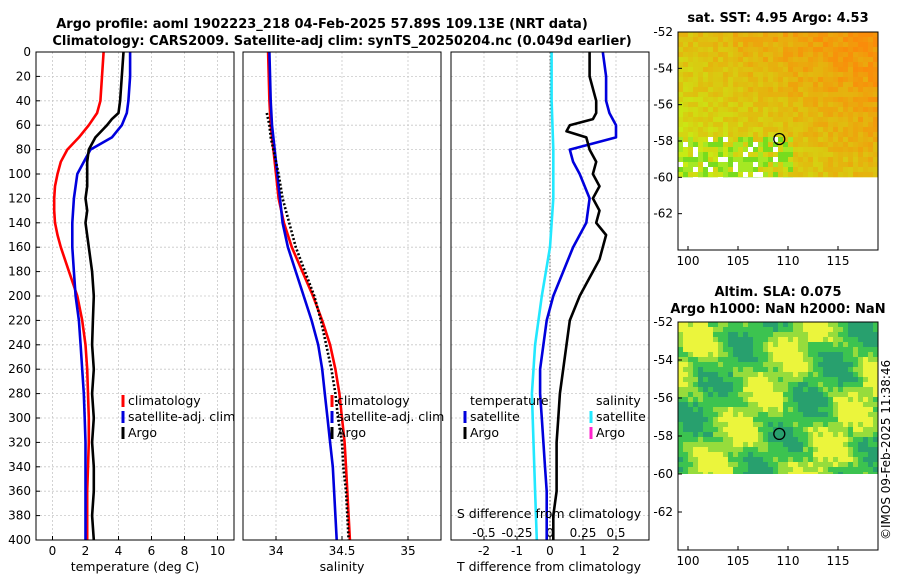 This screenshot has width=900, height=580. What do you see at coordinates (27, 52) in the screenshot?
I see `y-tick-label: 0` at bounding box center [27, 52].